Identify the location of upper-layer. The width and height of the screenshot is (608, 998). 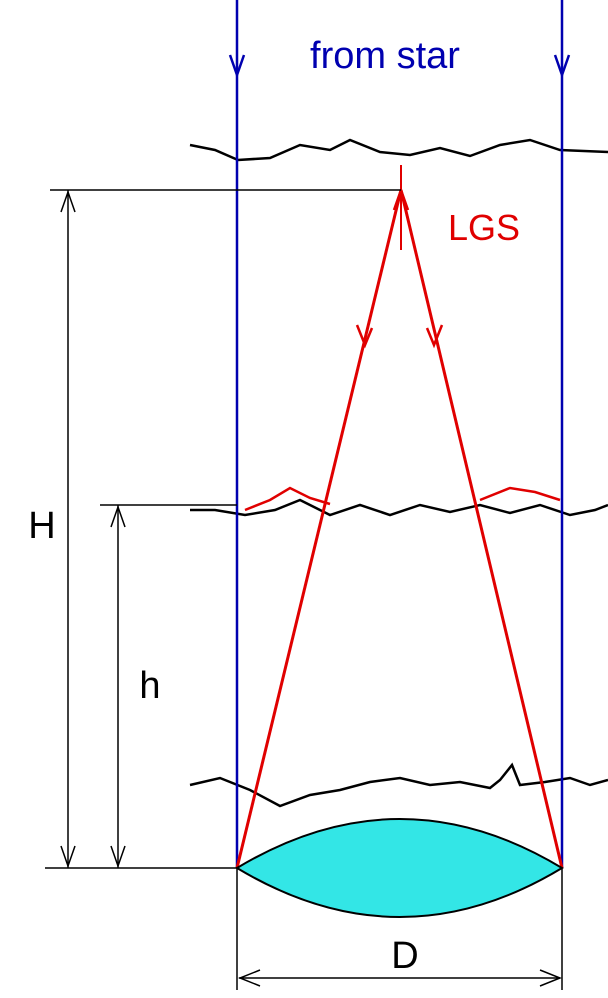
(398, 150).